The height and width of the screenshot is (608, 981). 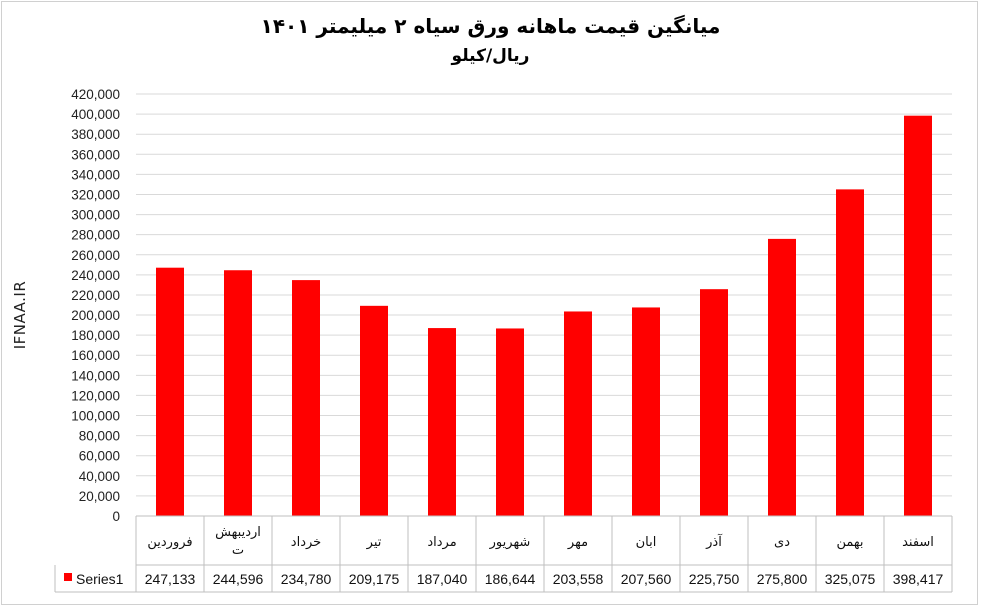 What do you see at coordinates (442, 579) in the screenshot?
I see `data-label: 187,040` at bounding box center [442, 579].